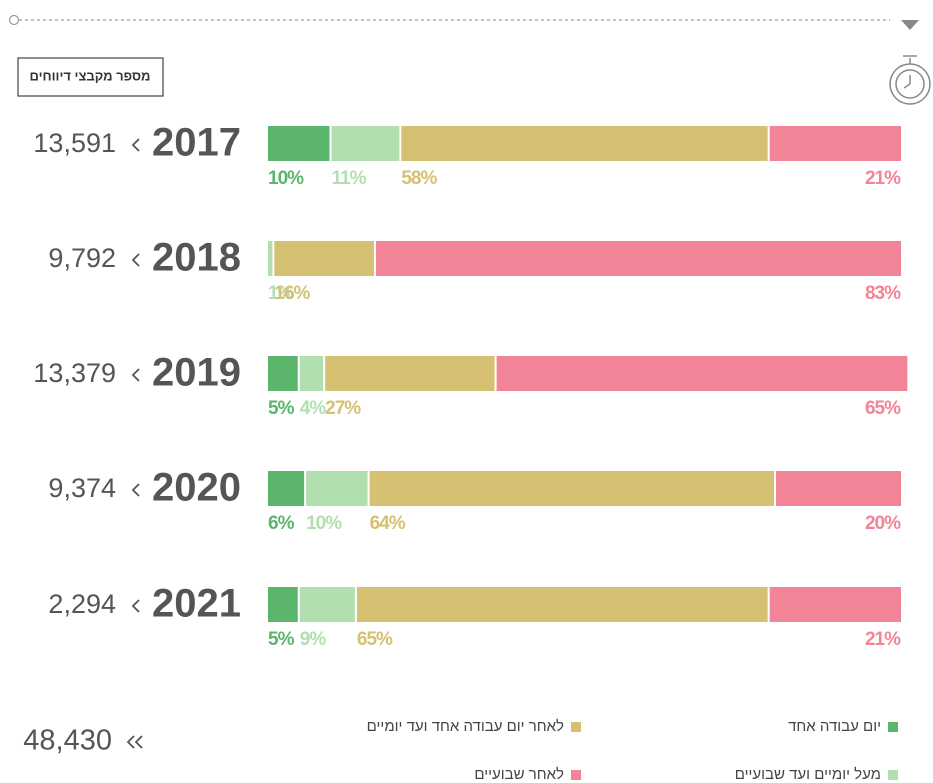 The image size is (933, 783). Describe the element at coordinates (388, 523) in the screenshot. I see `value-label: 64%` at that location.